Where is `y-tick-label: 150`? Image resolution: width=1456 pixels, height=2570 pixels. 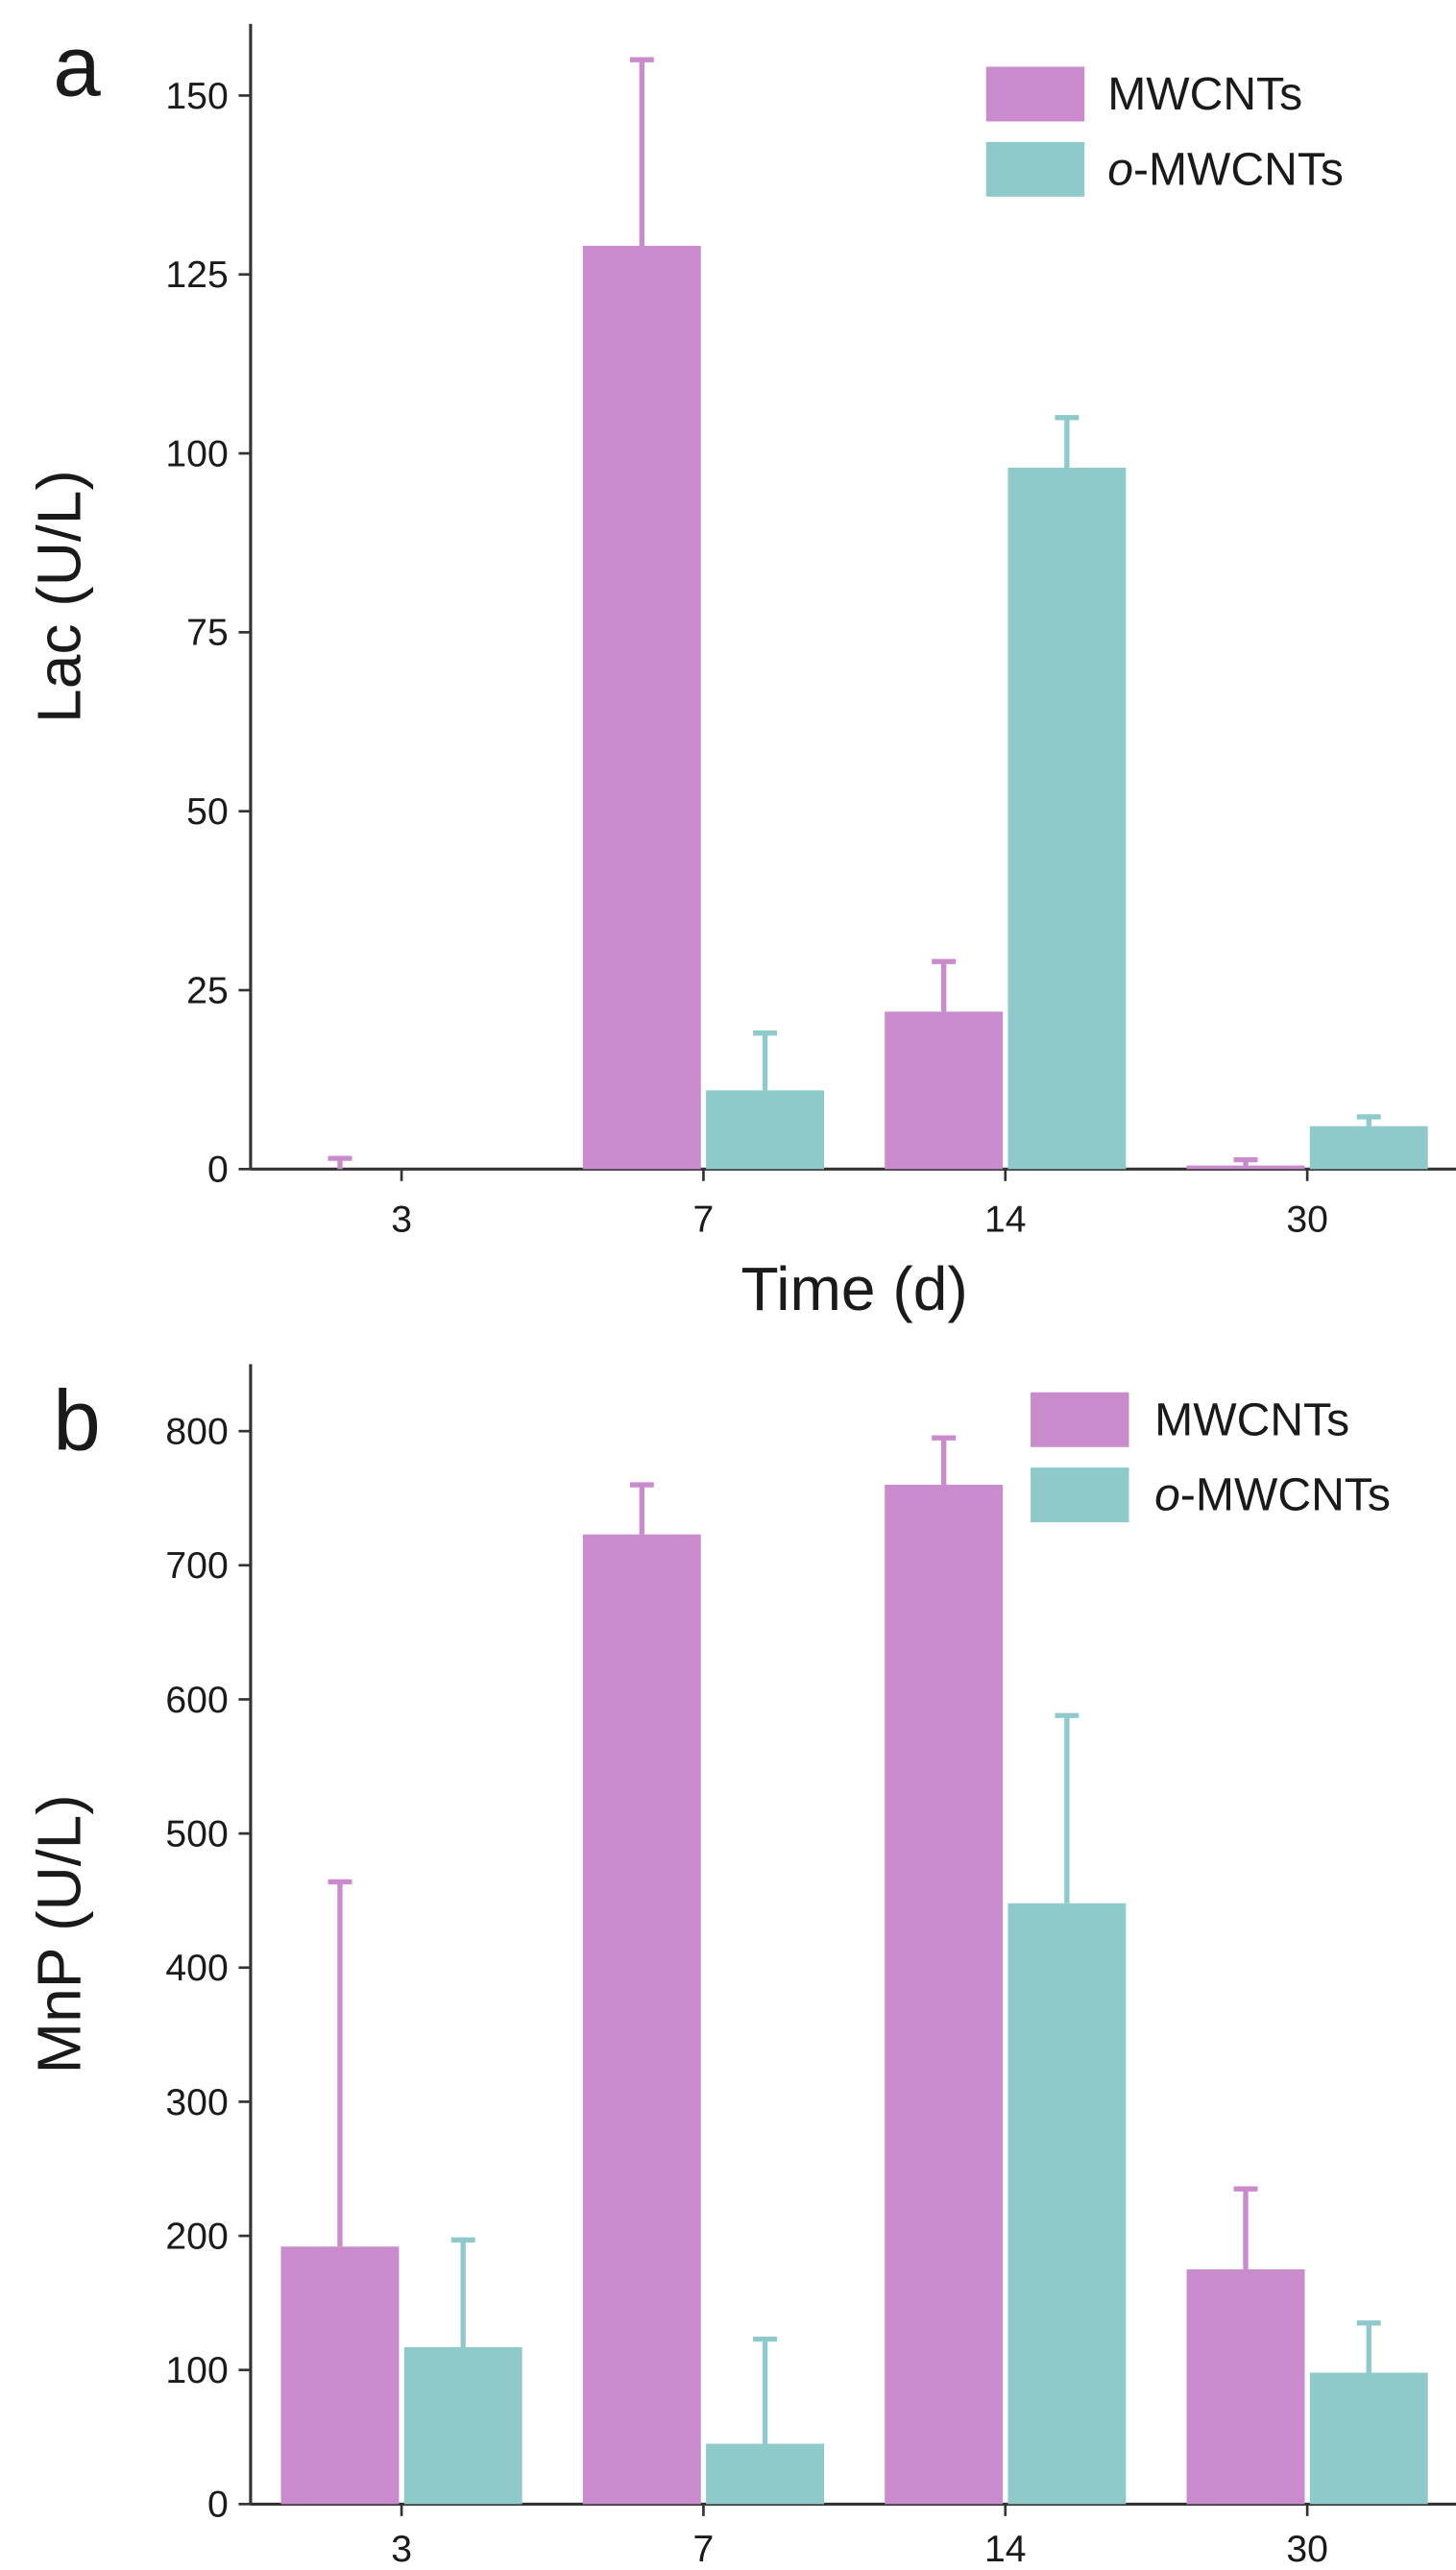 y-tick-label: 150 is located at coordinates (196, 96).